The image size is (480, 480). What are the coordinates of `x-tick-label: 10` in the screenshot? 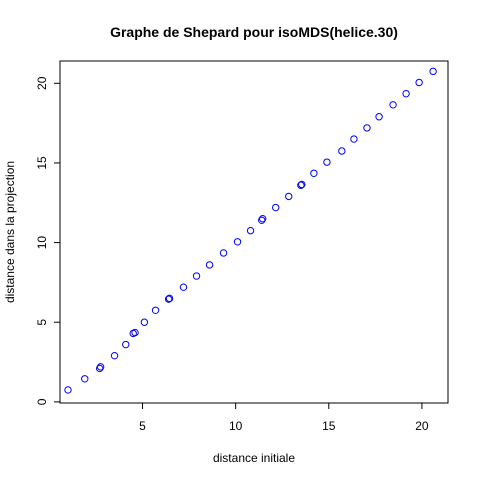 It's located at (236, 426).